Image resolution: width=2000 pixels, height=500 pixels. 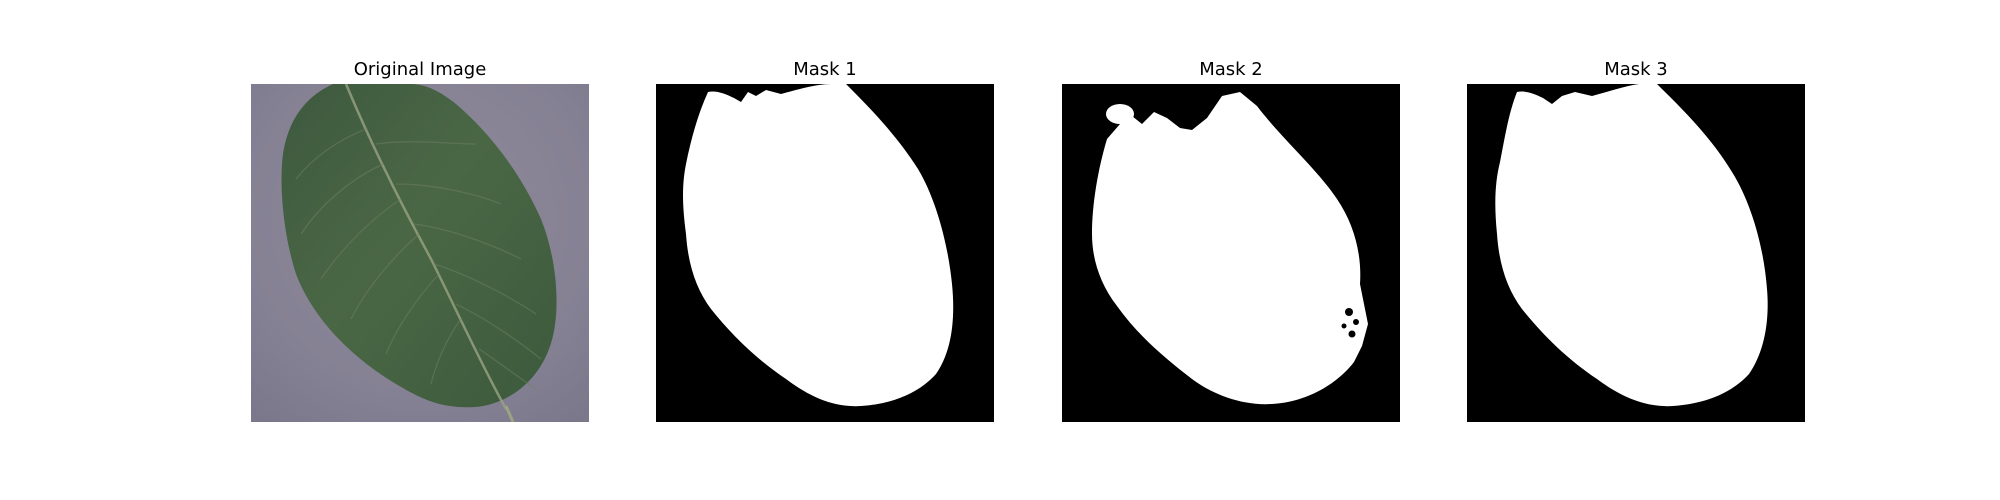 I want to click on leaf-shape, so click(x=419, y=246).